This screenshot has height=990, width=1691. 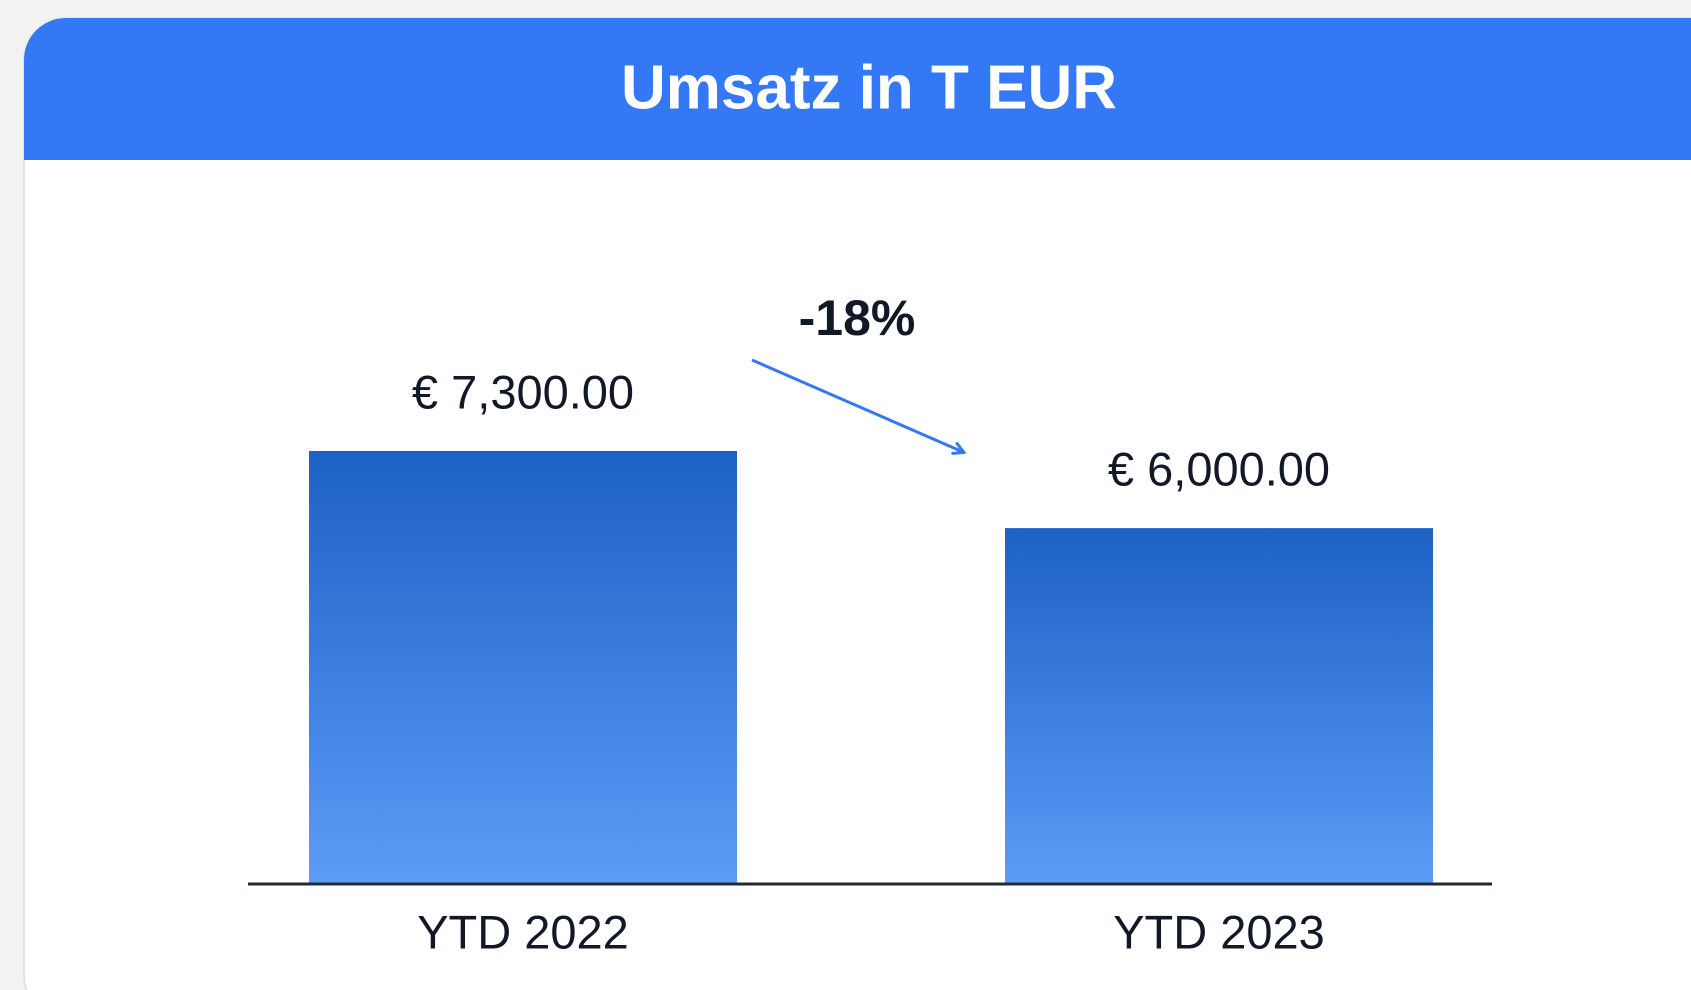 What do you see at coordinates (1219, 469) in the screenshot?
I see `value-label: € 6,000.00` at bounding box center [1219, 469].